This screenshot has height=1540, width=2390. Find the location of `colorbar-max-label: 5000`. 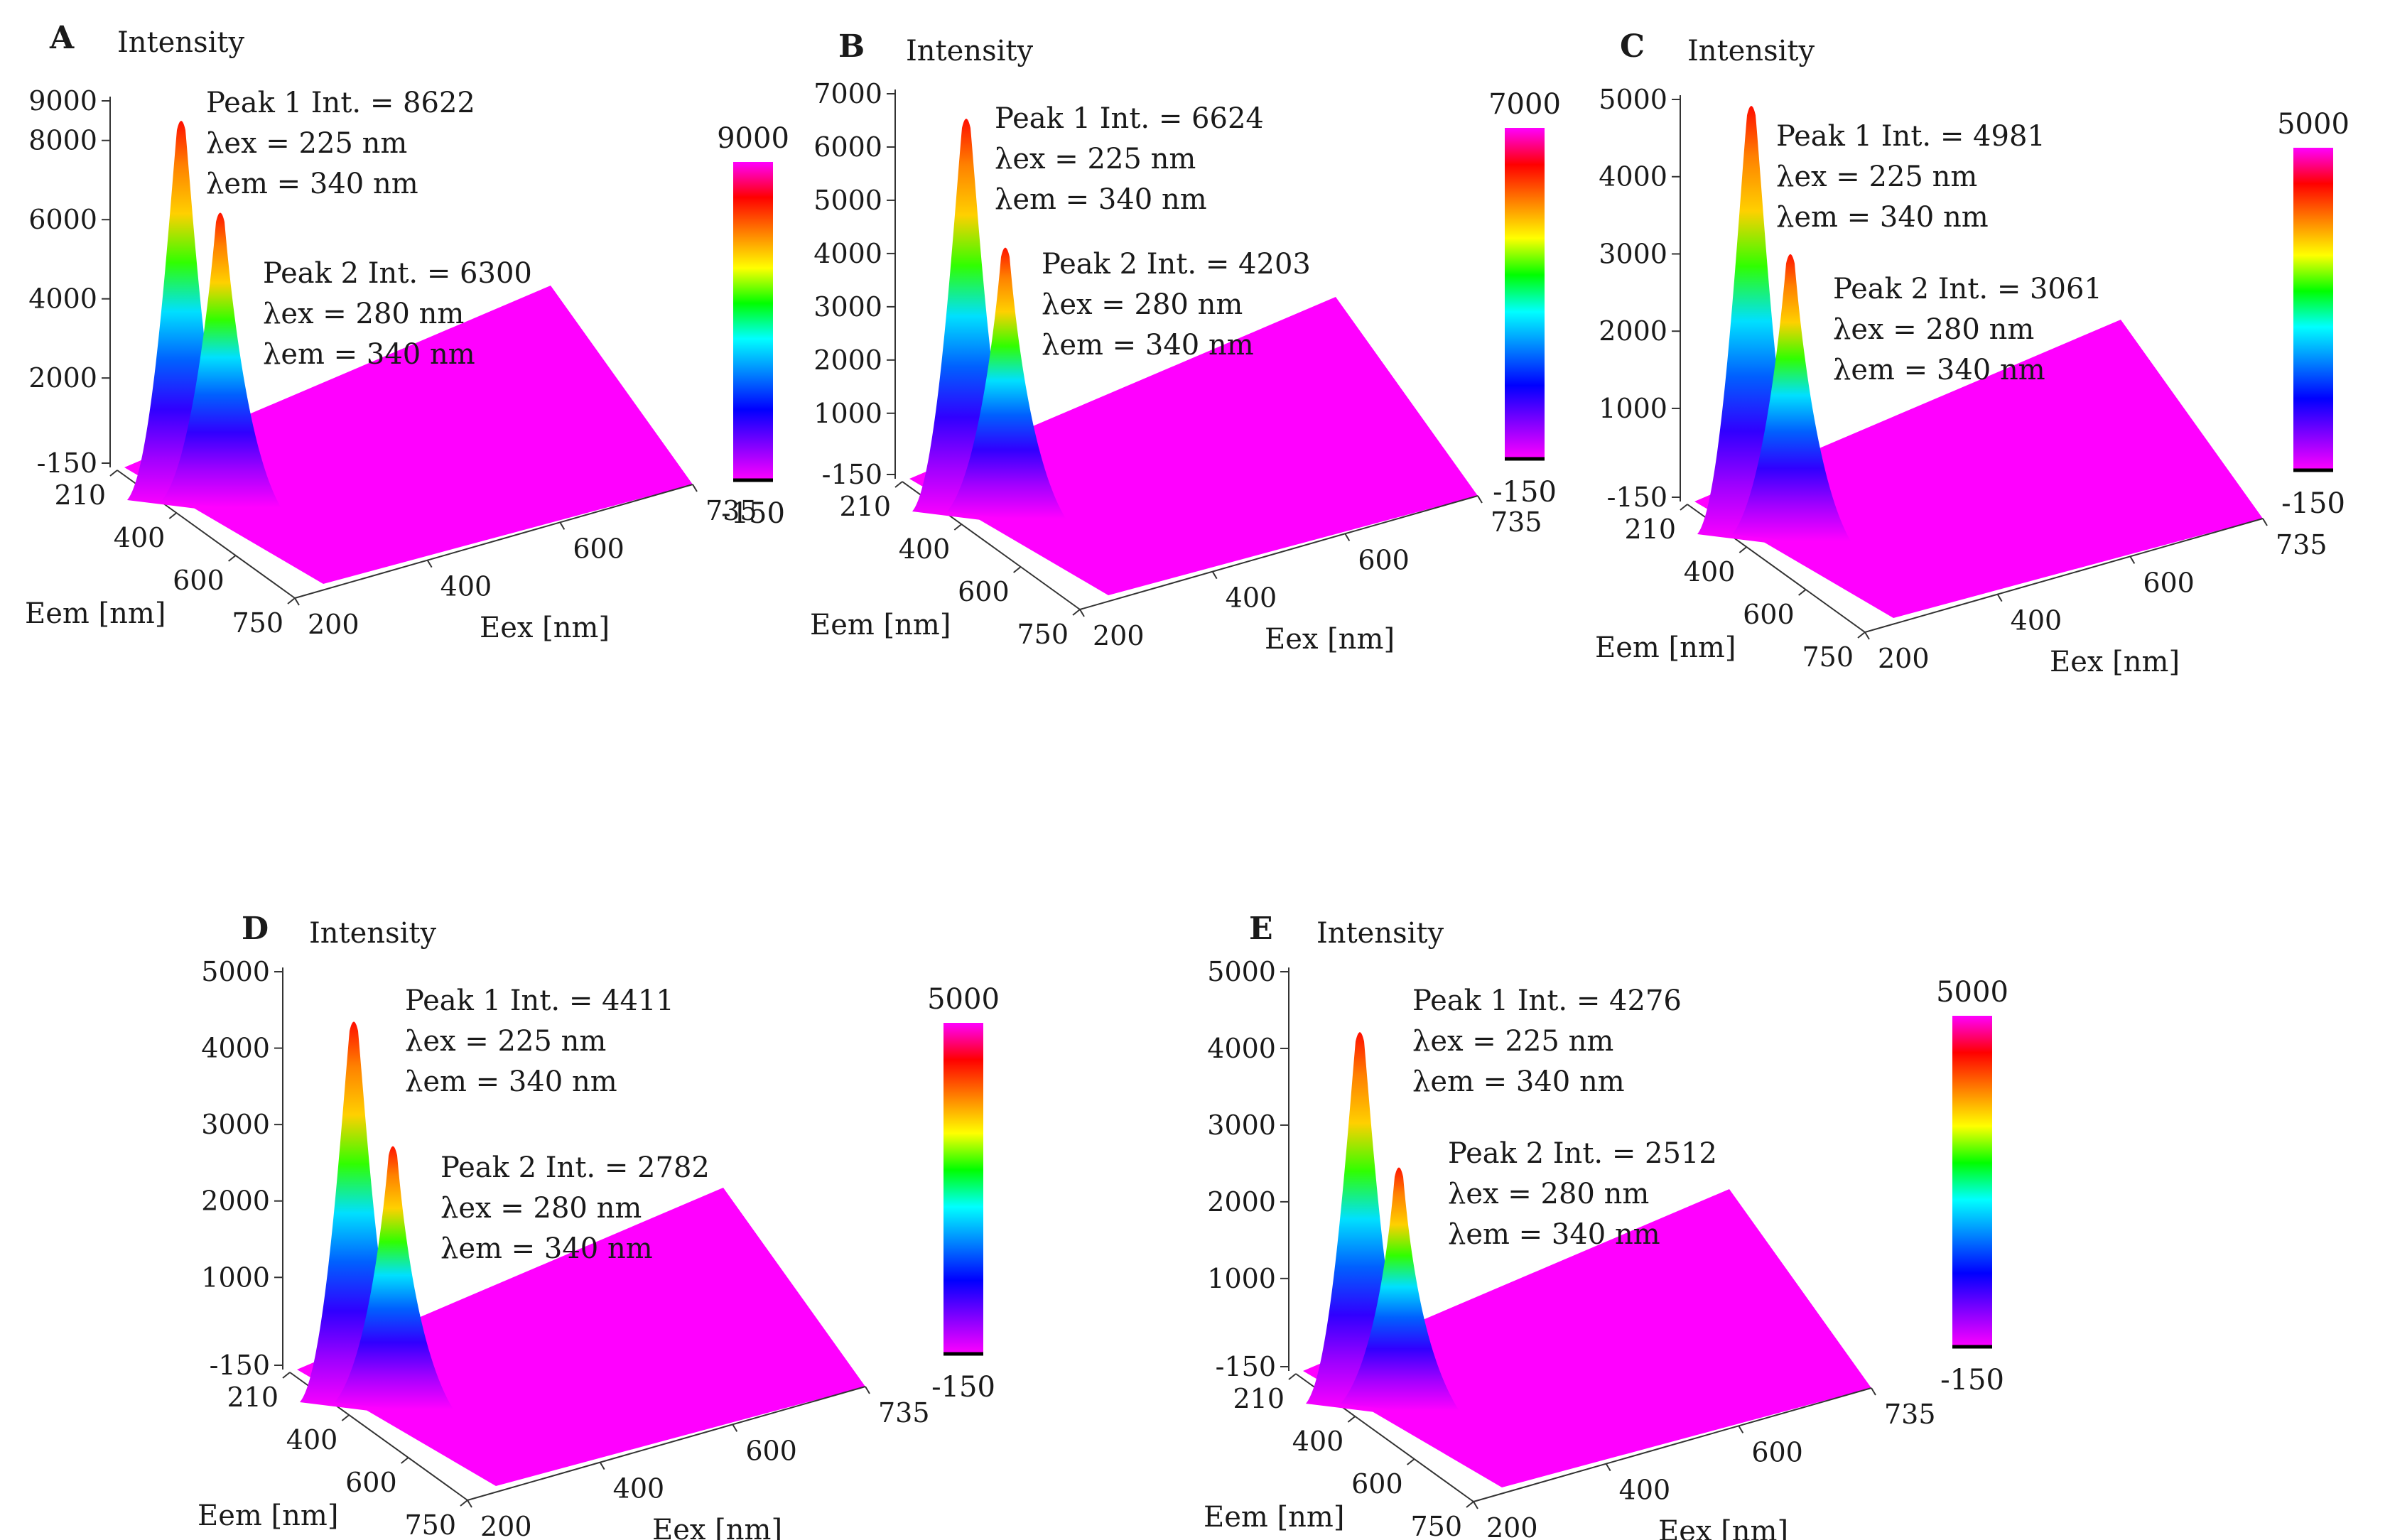

colorbar-max-label: 5000 is located at coordinates (2313, 124).